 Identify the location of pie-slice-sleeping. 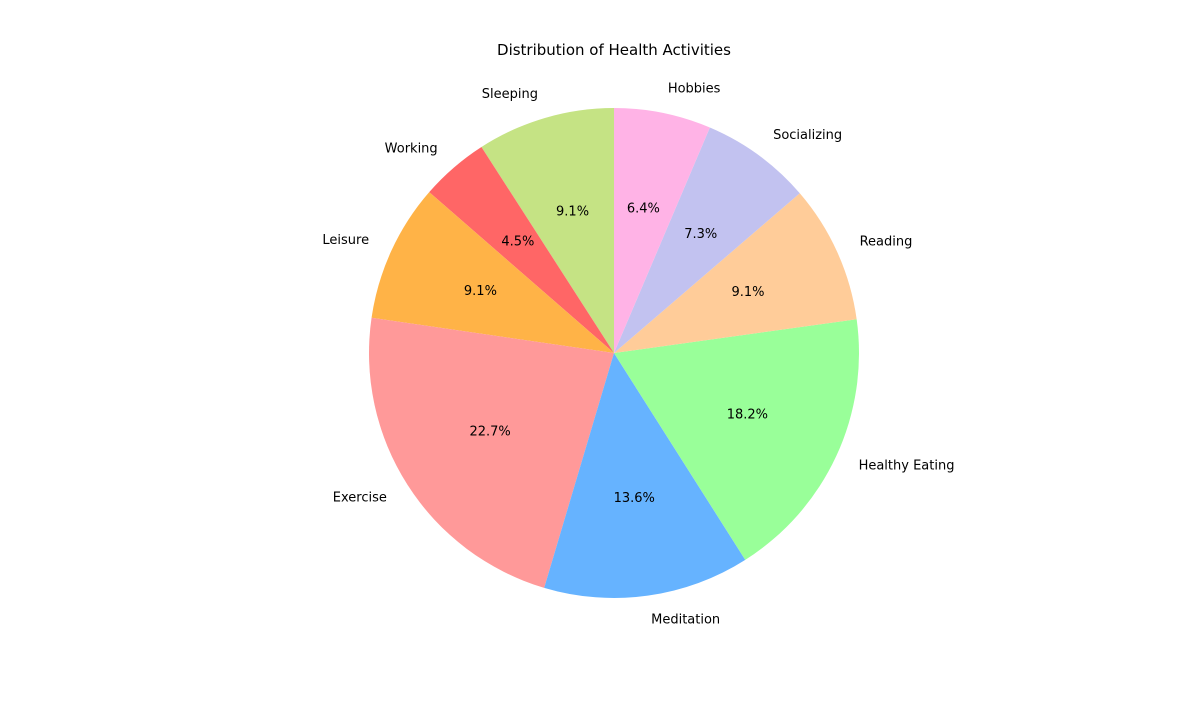
(547, 230).